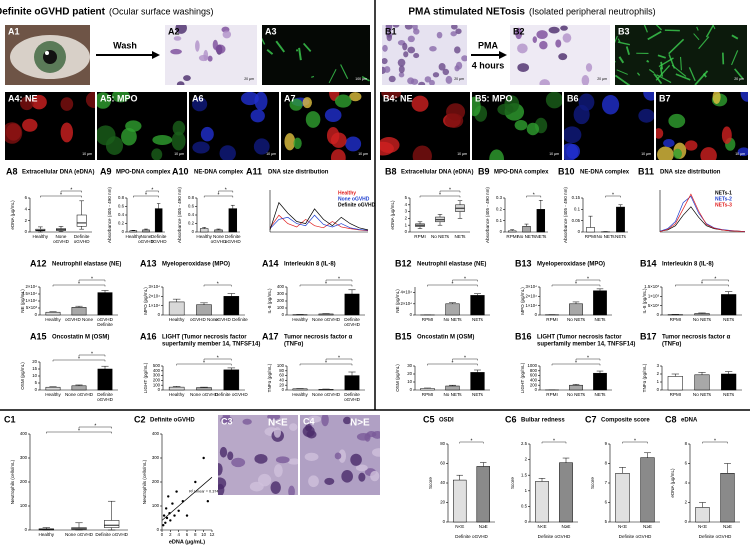  Describe the element at coordinates (34, 368) in the screenshot. I see `y-tick-label: 15` at that location.